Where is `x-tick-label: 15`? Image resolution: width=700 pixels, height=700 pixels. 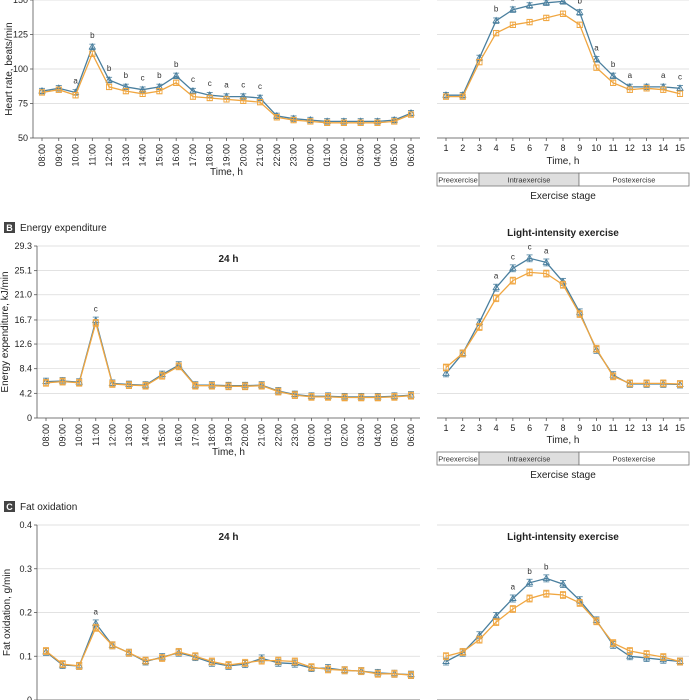 x-tick-label: 15 is located at coordinates (680, 148).